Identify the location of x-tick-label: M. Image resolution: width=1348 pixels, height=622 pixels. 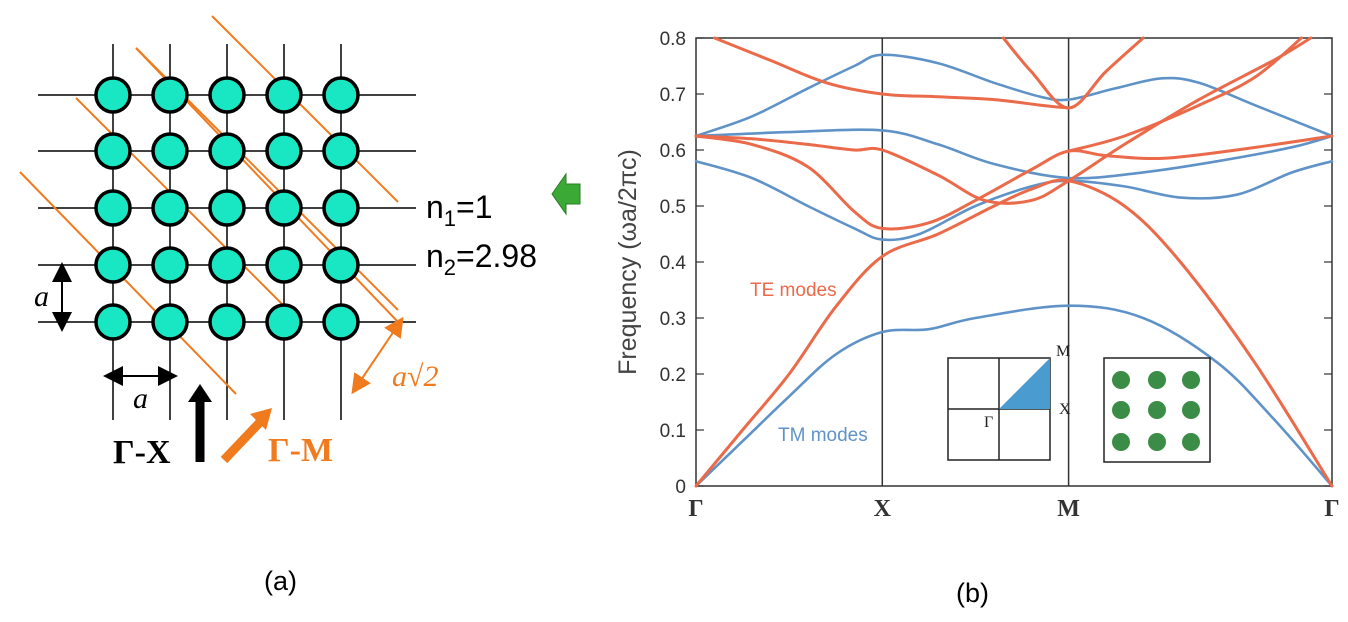
(1068, 509).